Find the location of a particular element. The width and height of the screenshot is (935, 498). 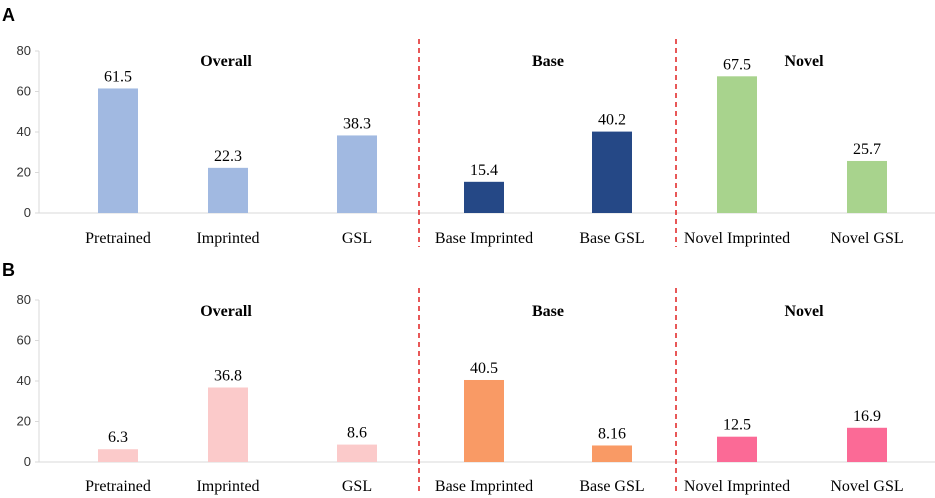

bar-value-label: 38.3 is located at coordinates (357, 123).